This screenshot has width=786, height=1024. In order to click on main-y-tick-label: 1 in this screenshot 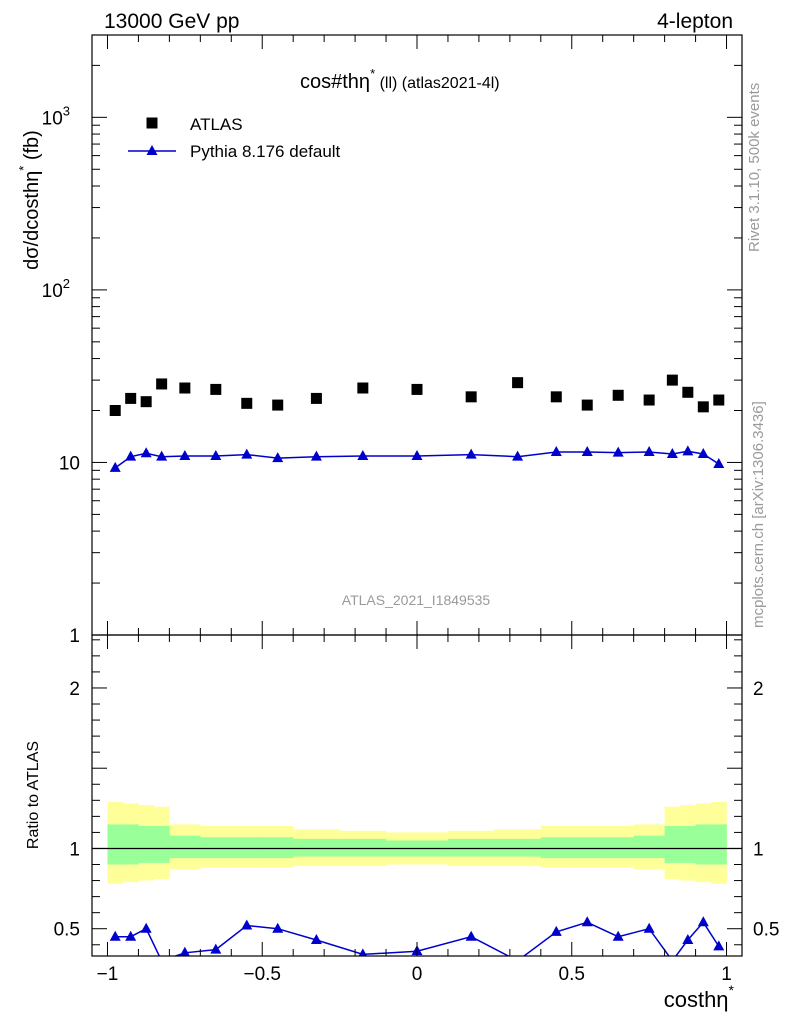, I will do `click(74, 636)`.